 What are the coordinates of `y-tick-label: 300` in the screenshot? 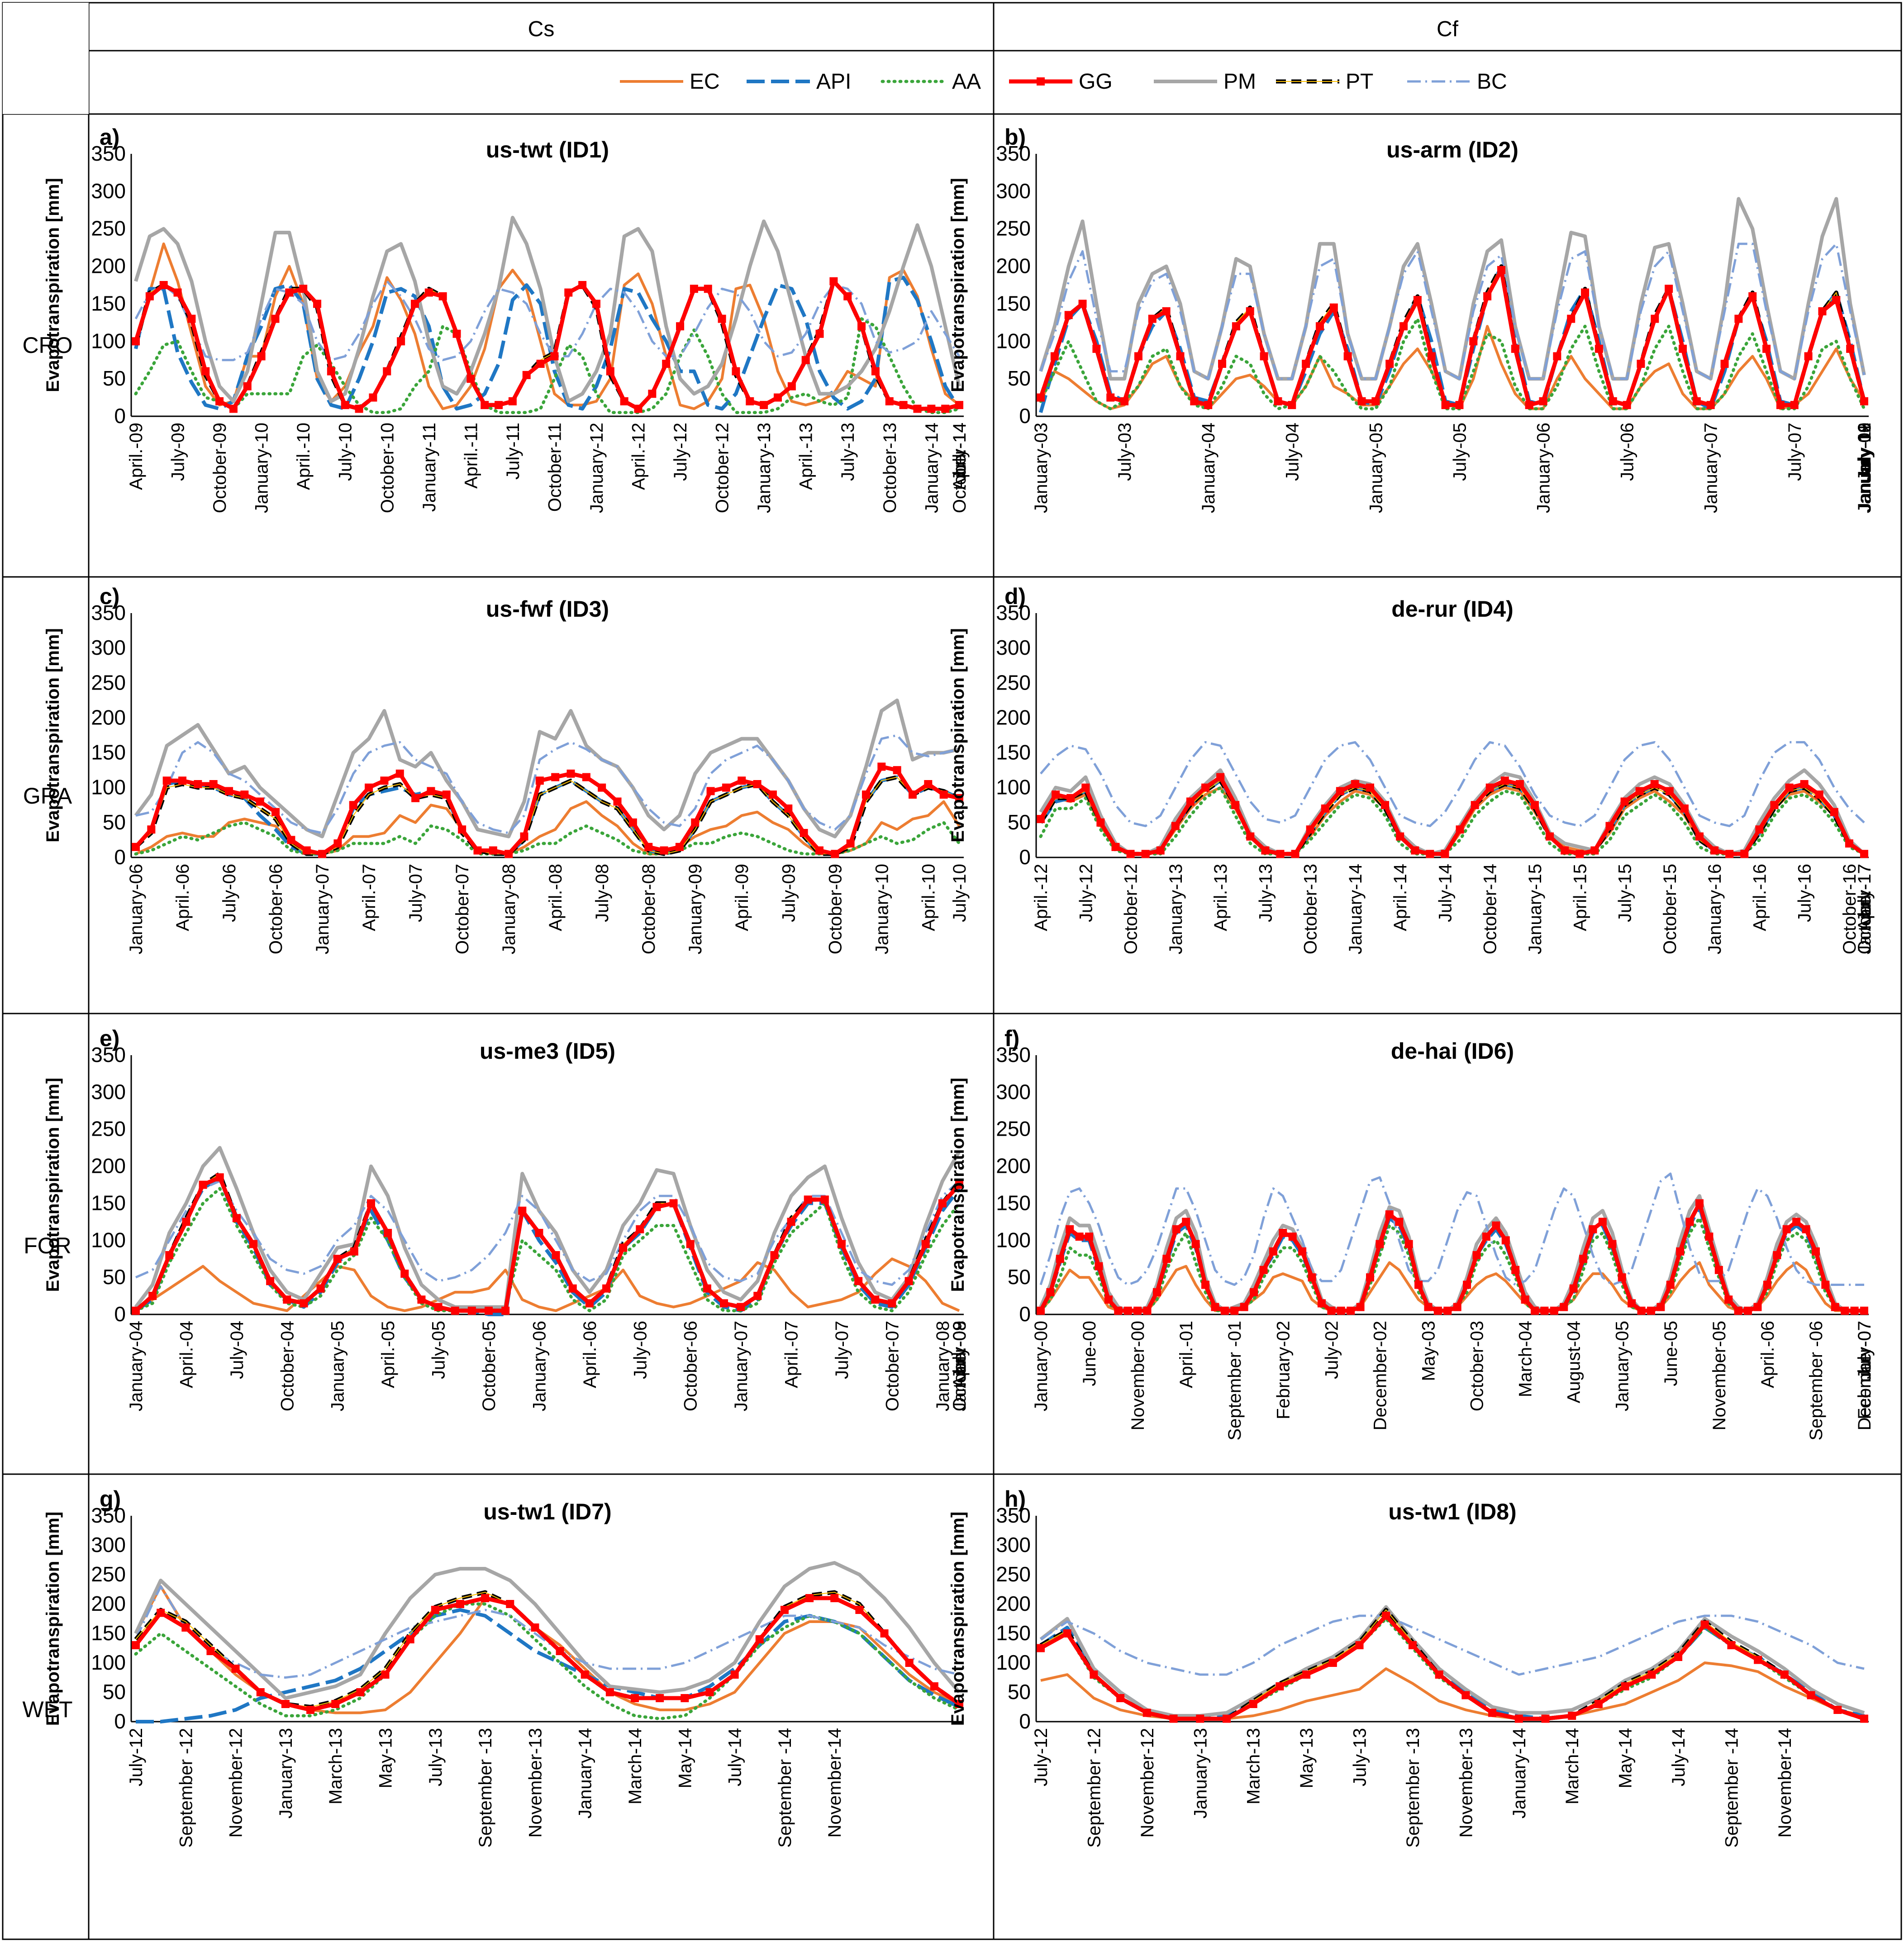 It's located at (108, 1092).